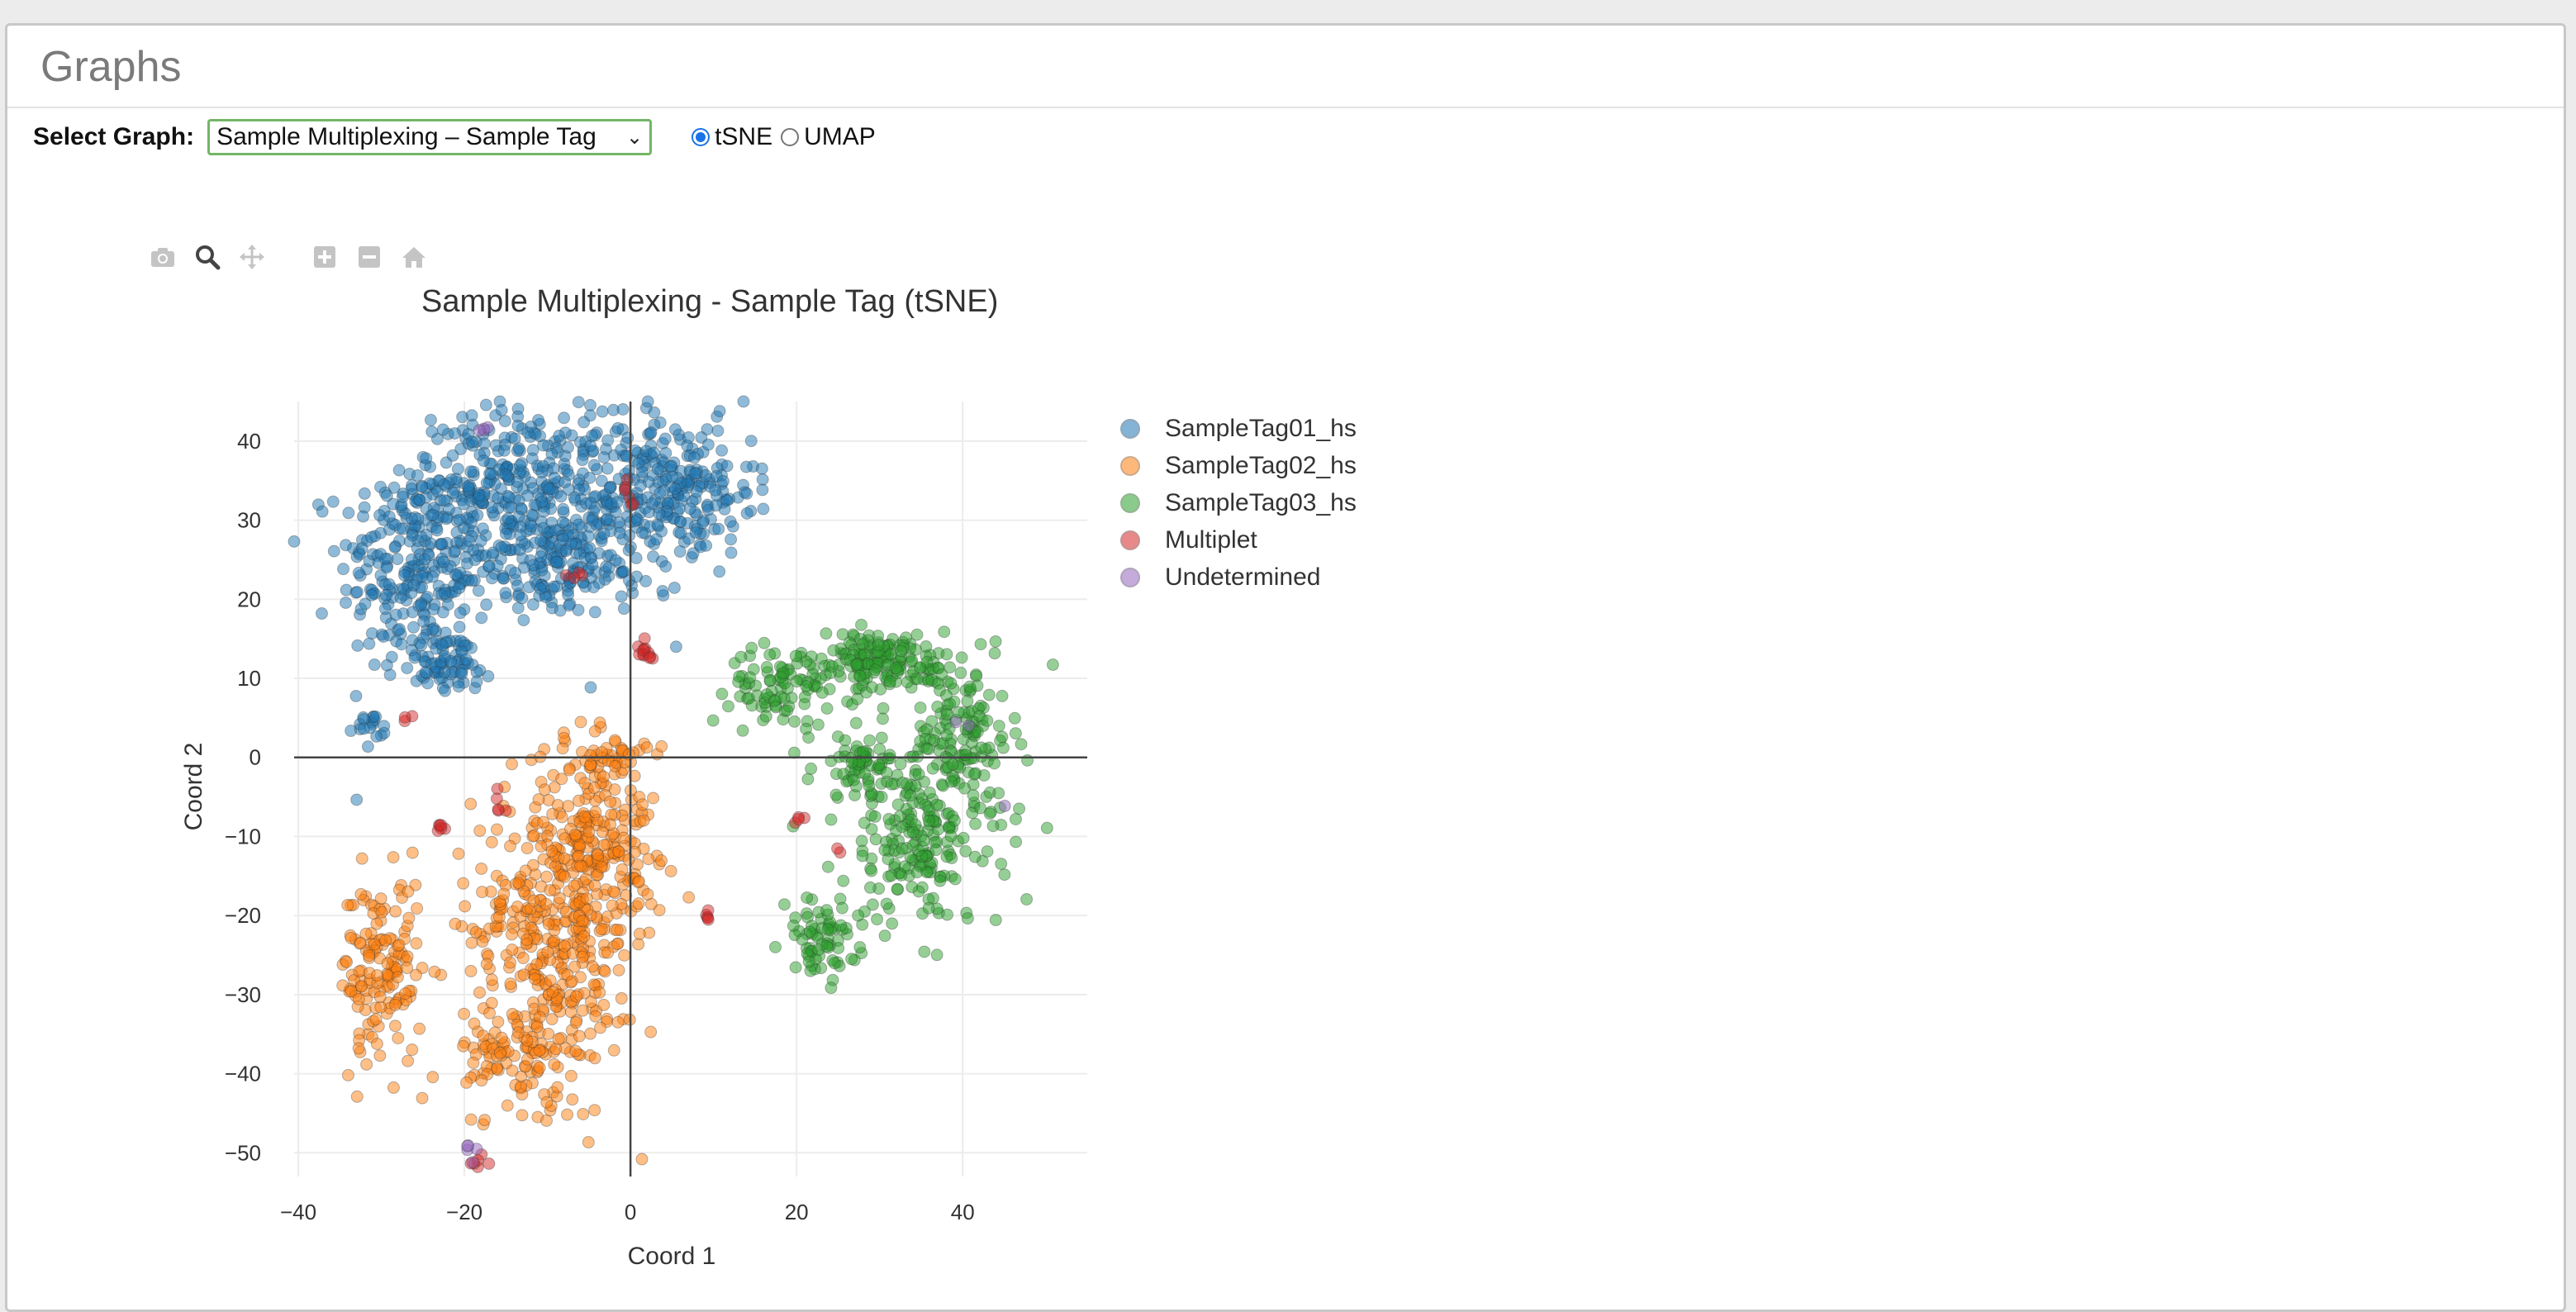 This screenshot has width=2576, height=1312. I want to click on zoom-in-icon, so click(325, 257).